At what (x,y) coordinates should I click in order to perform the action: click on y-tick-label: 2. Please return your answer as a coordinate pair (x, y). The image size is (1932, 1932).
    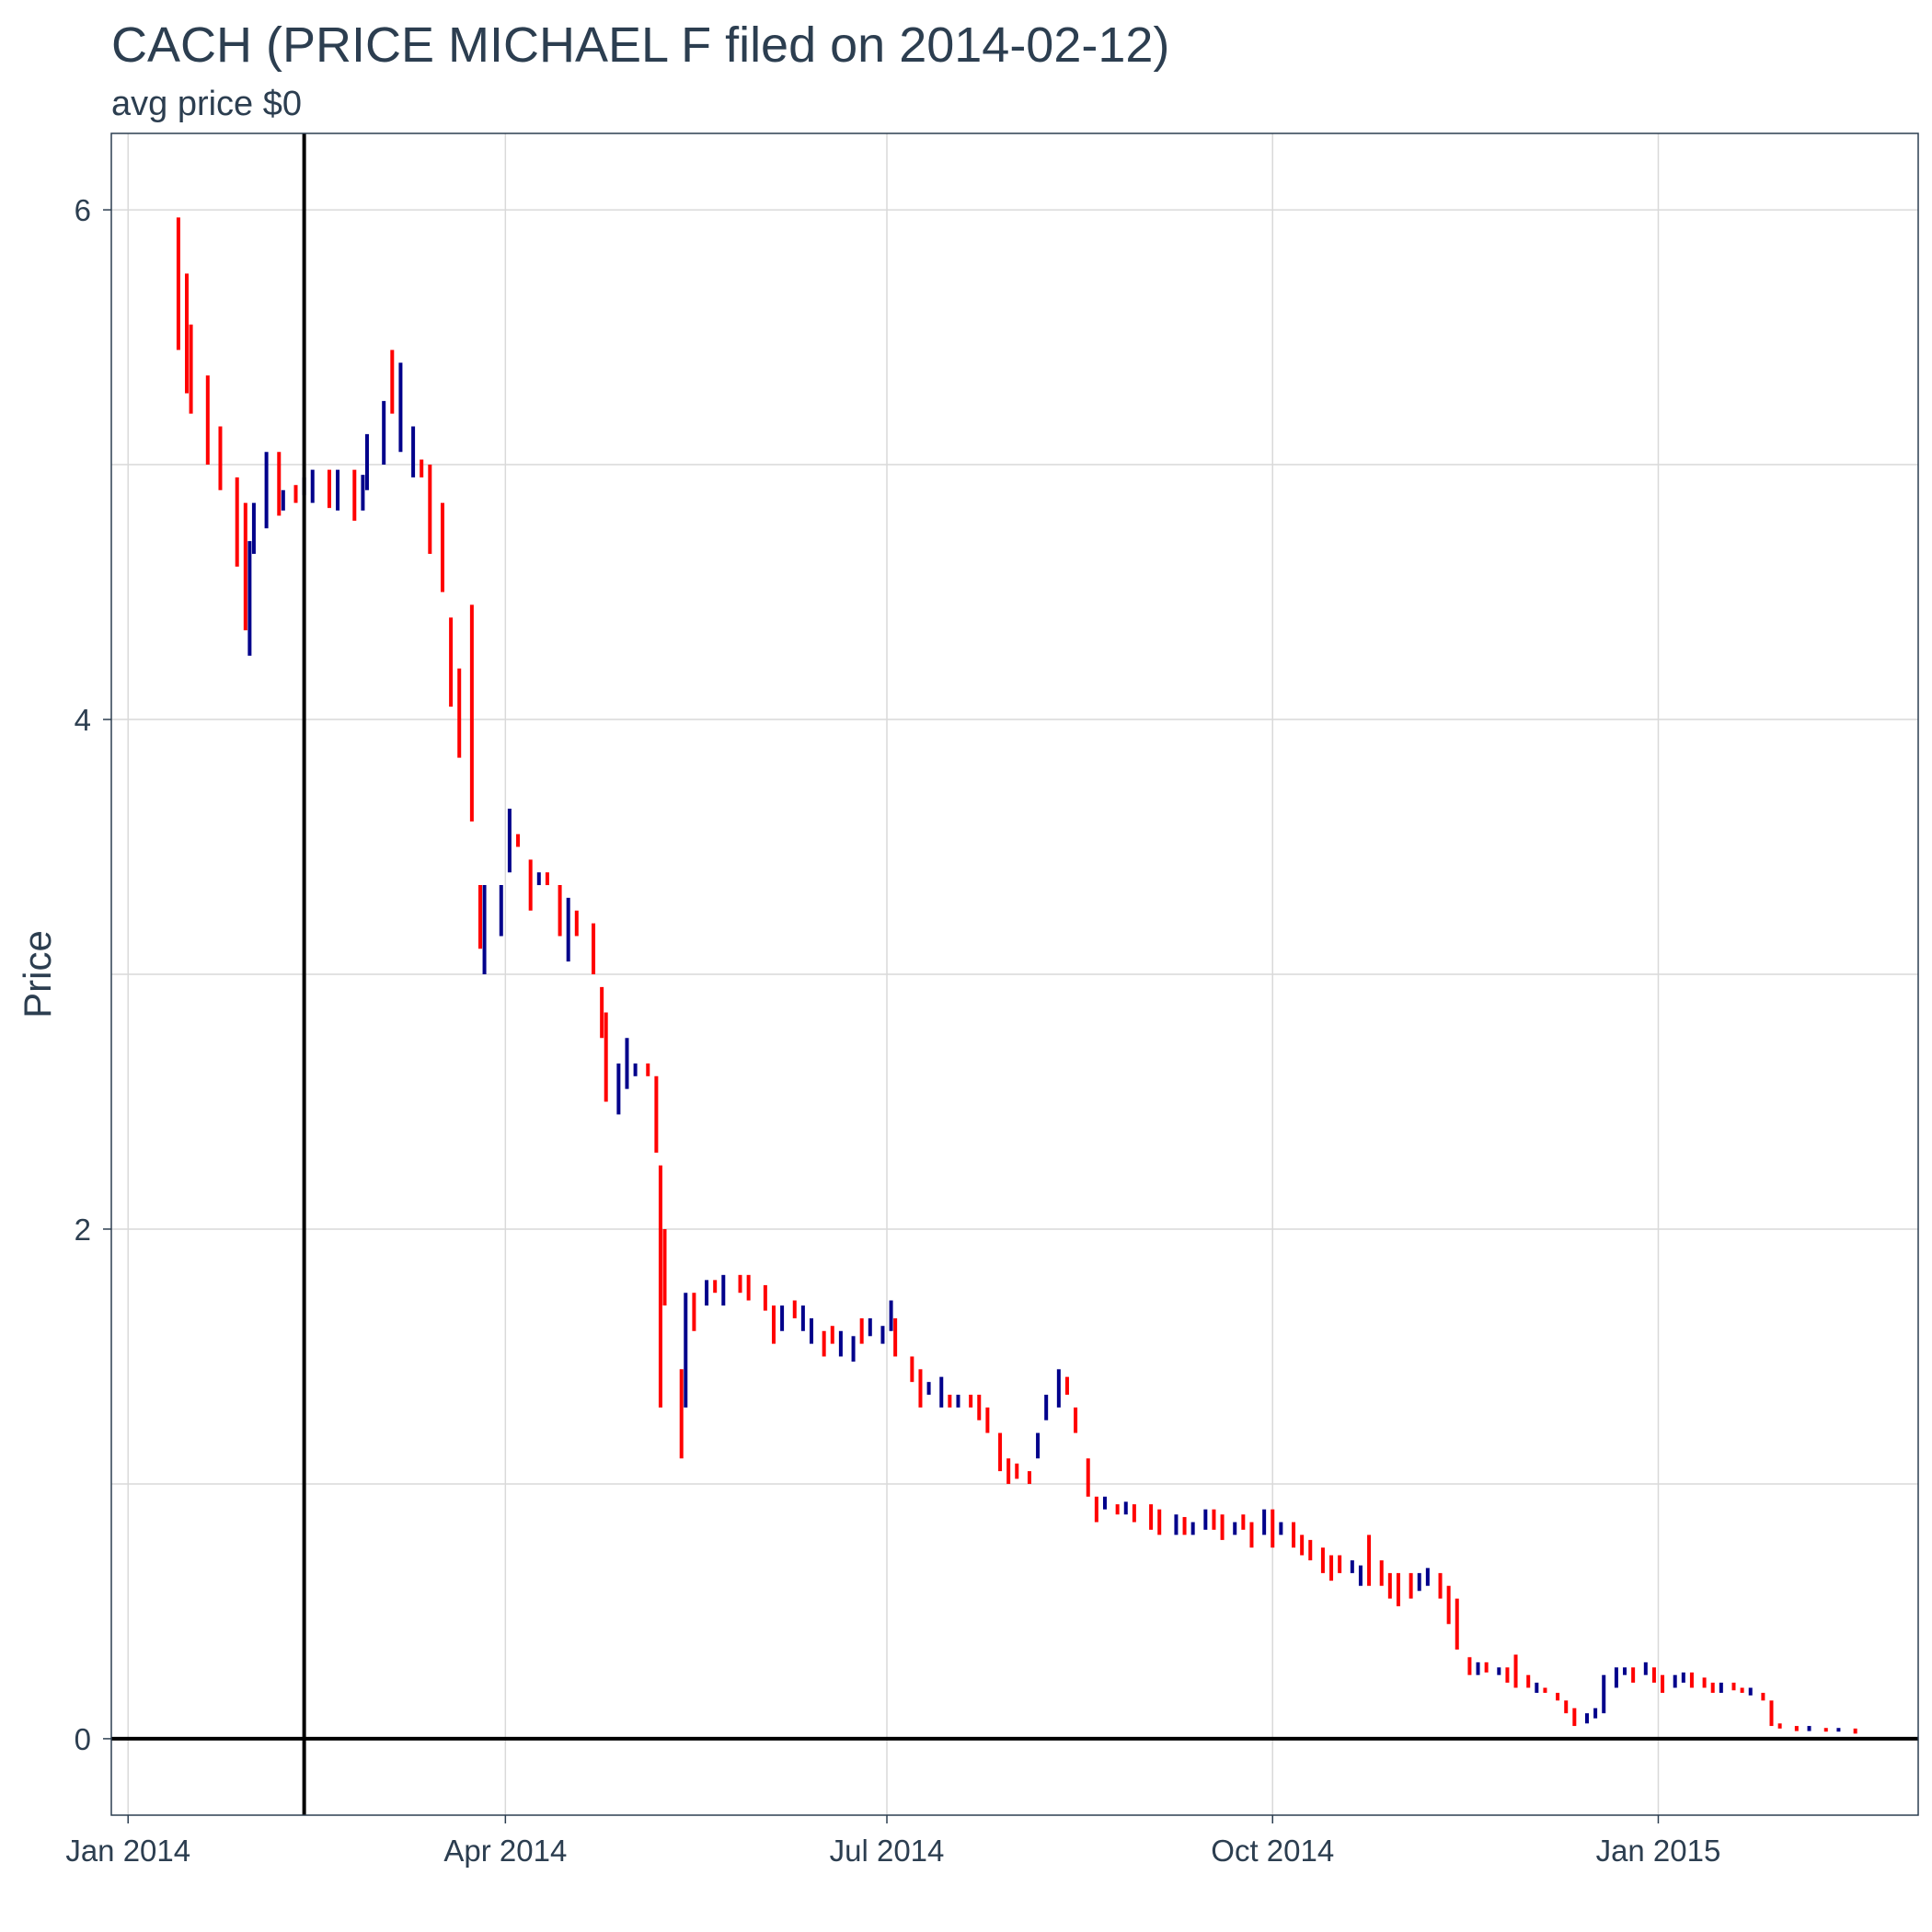
    Looking at the image, I should click on (83, 1230).